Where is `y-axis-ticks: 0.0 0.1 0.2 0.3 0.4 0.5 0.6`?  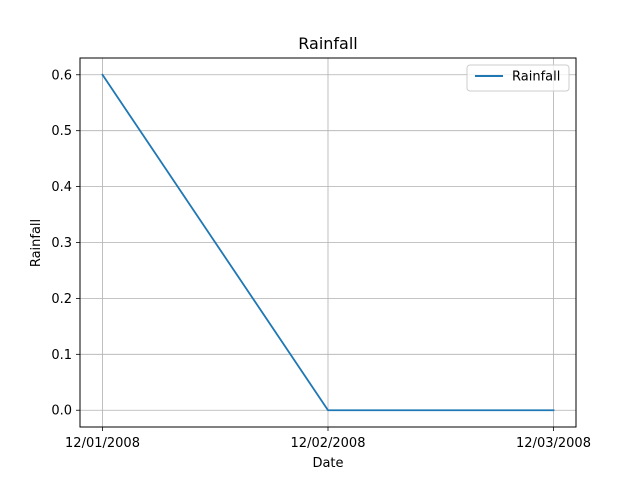 y-axis-ticks: 0.0 0.1 0.2 0.3 0.4 0.5 0.6 is located at coordinates (65, 243).